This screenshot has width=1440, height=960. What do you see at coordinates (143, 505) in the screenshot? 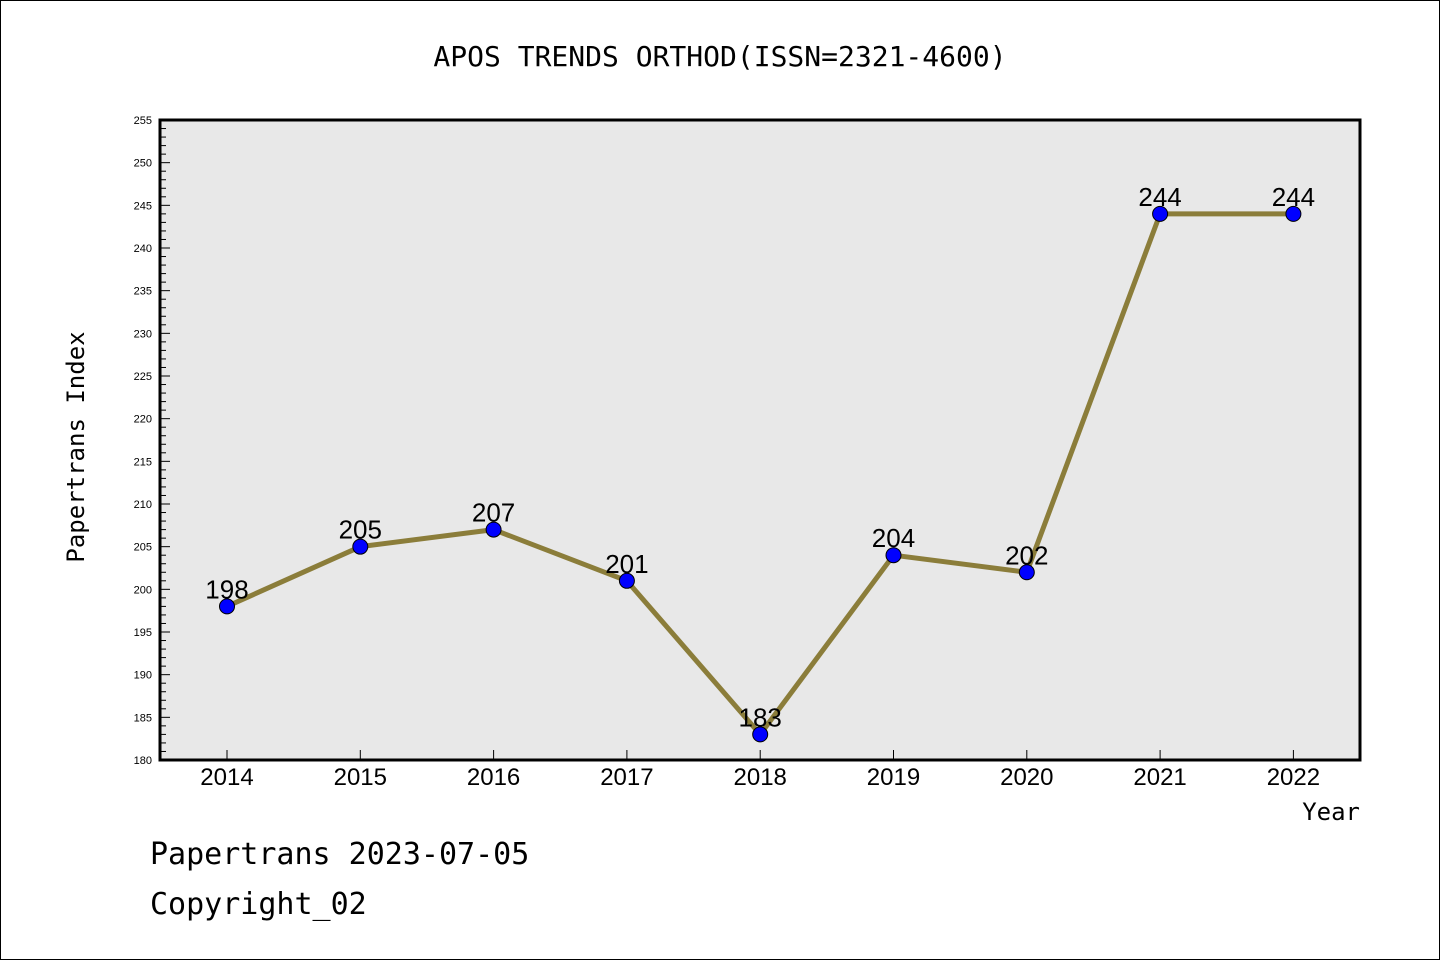
I see `y-tick-label: 210` at bounding box center [143, 505].